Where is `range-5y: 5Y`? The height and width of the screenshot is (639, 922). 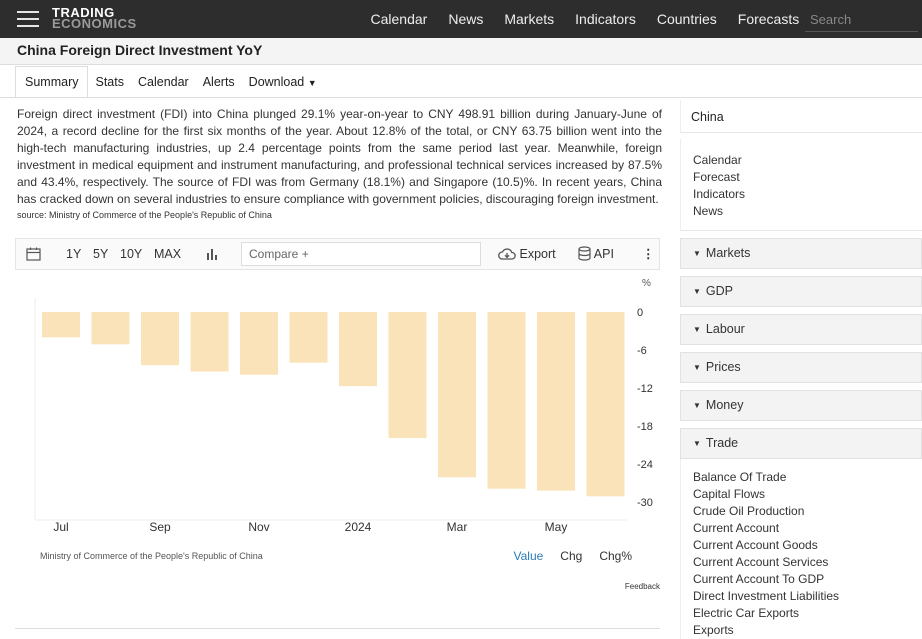
range-5y: 5Y is located at coordinates (101, 254).